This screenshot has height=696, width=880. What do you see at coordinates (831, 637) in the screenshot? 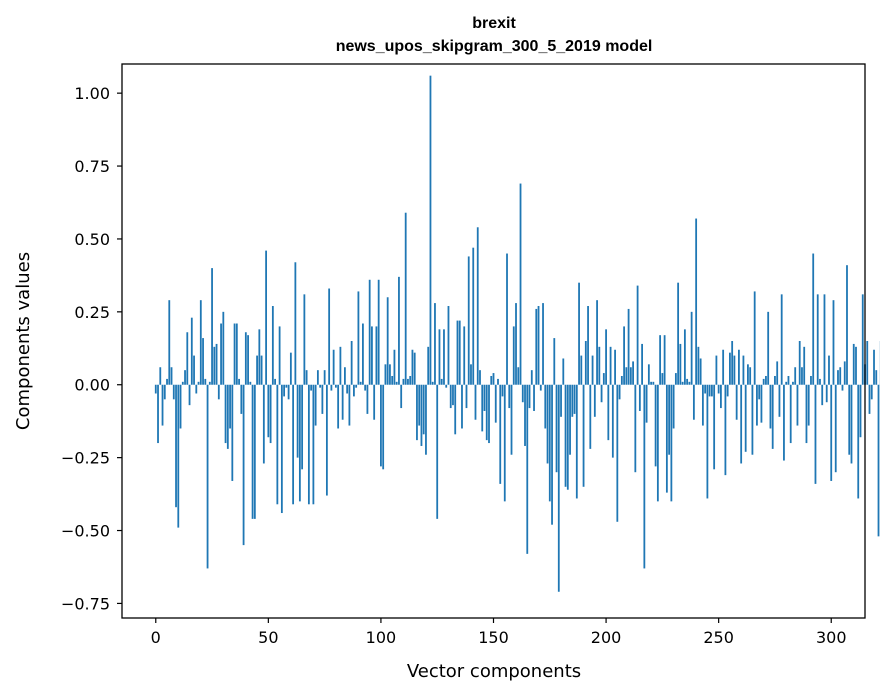
I see `x-tick-label: 300` at bounding box center [831, 637].